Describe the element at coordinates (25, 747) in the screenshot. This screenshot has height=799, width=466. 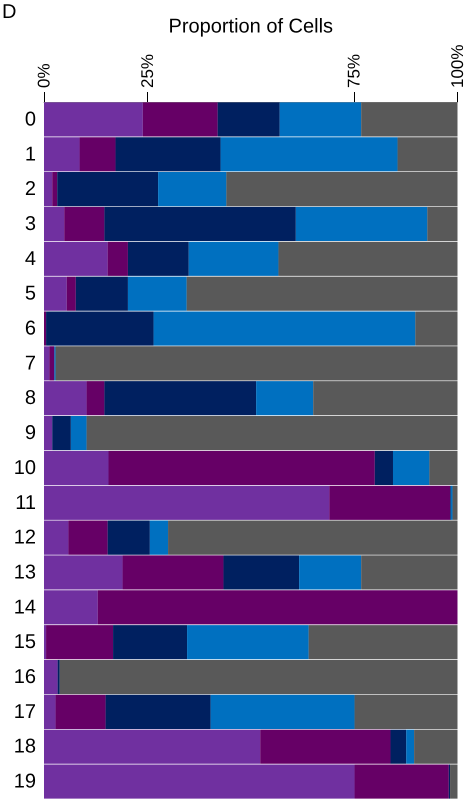
I see `y-tick-label: 18` at that location.